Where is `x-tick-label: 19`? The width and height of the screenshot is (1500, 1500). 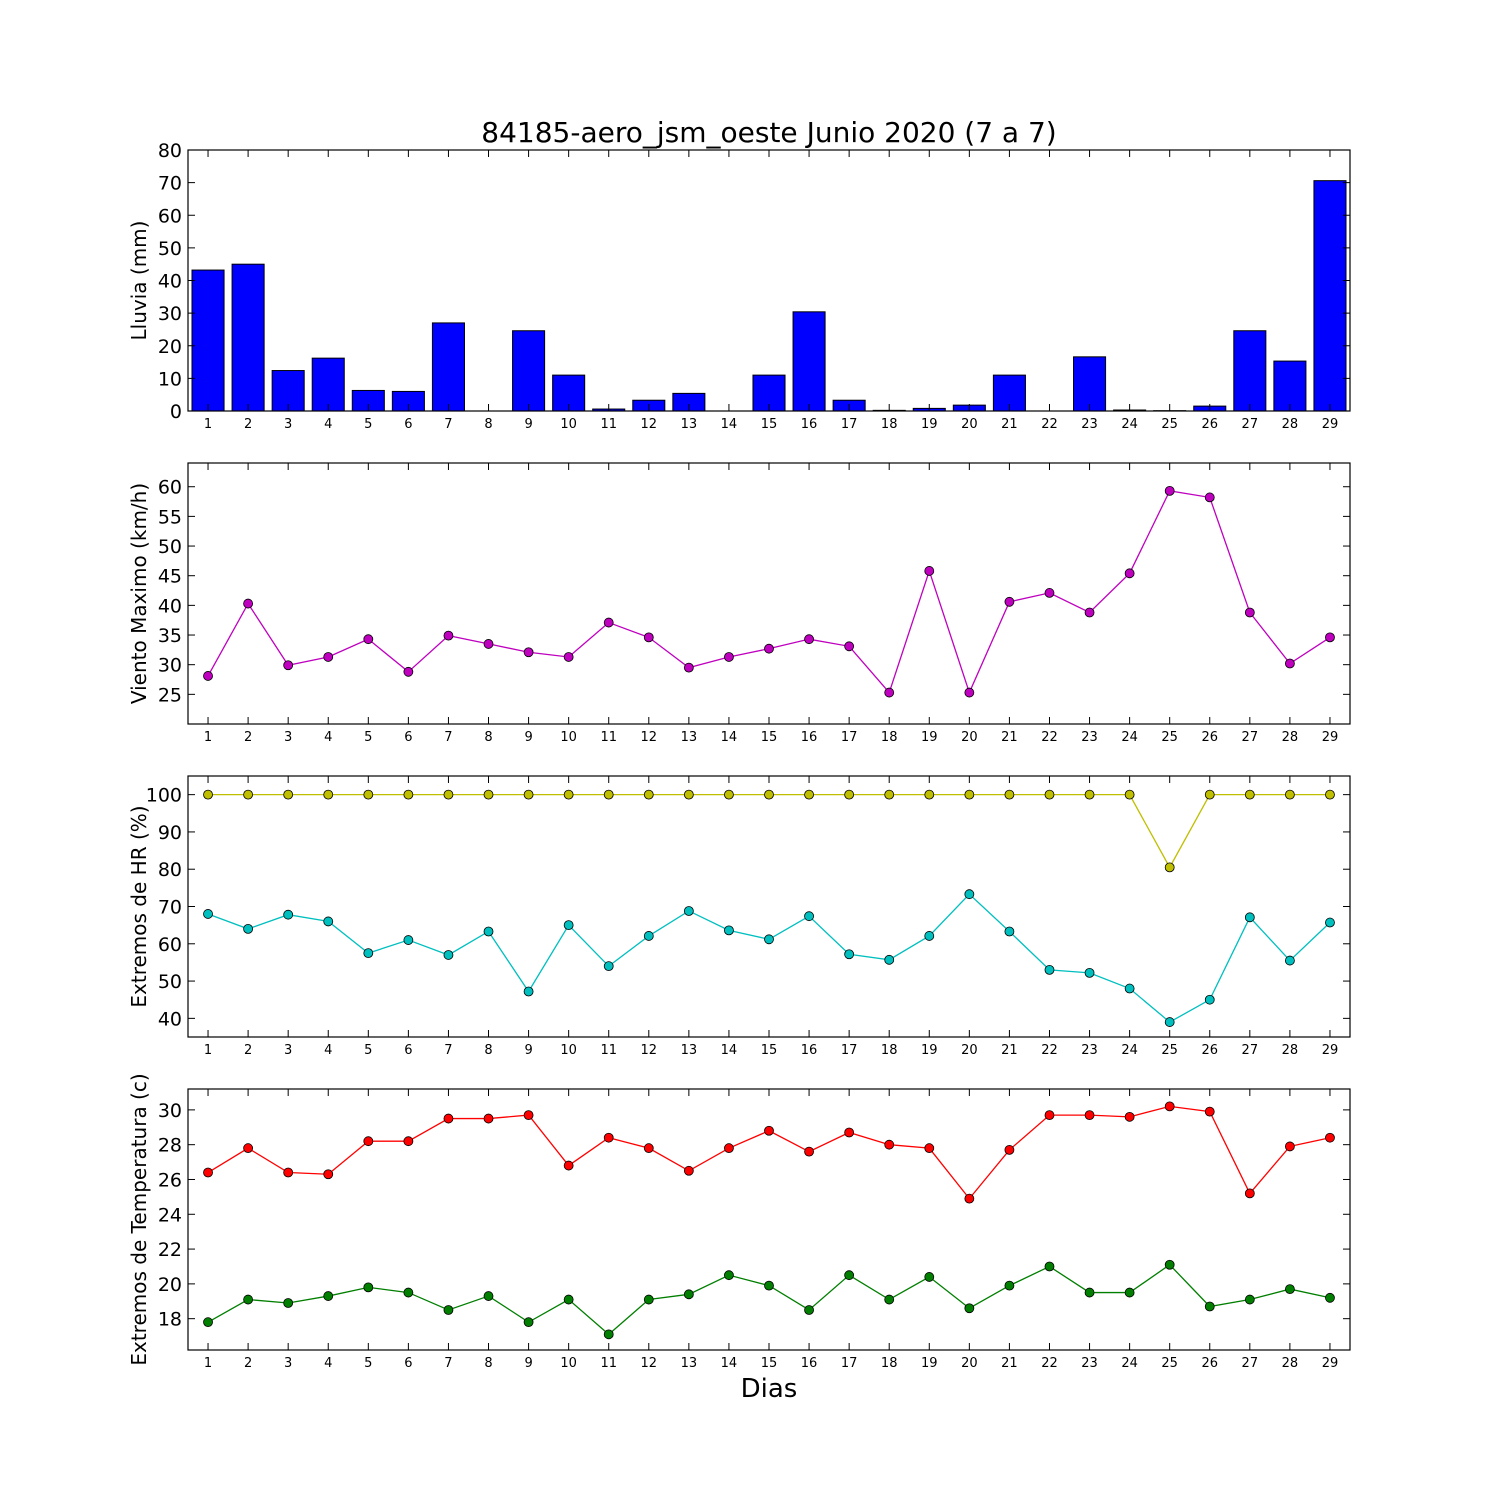 x-tick-label: 19 is located at coordinates (929, 424).